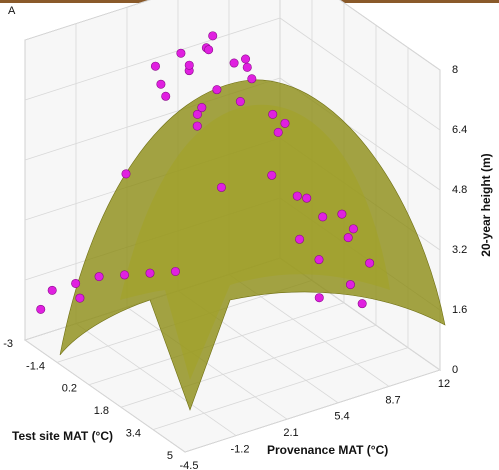  What do you see at coordinates (101, 411) in the screenshot?
I see `x-tick-label: 1.8` at bounding box center [101, 411].